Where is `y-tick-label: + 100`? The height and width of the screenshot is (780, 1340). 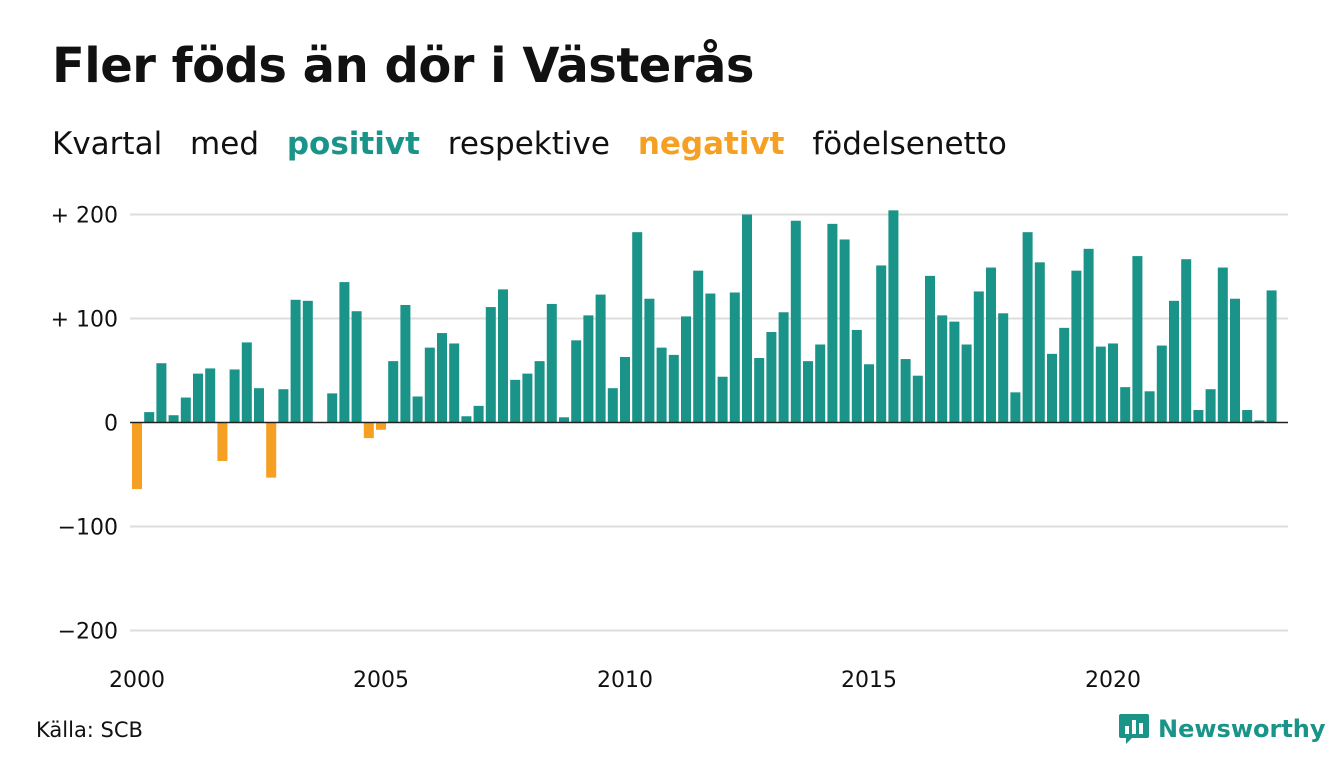 y-tick-label: + 100 is located at coordinates (84, 320).